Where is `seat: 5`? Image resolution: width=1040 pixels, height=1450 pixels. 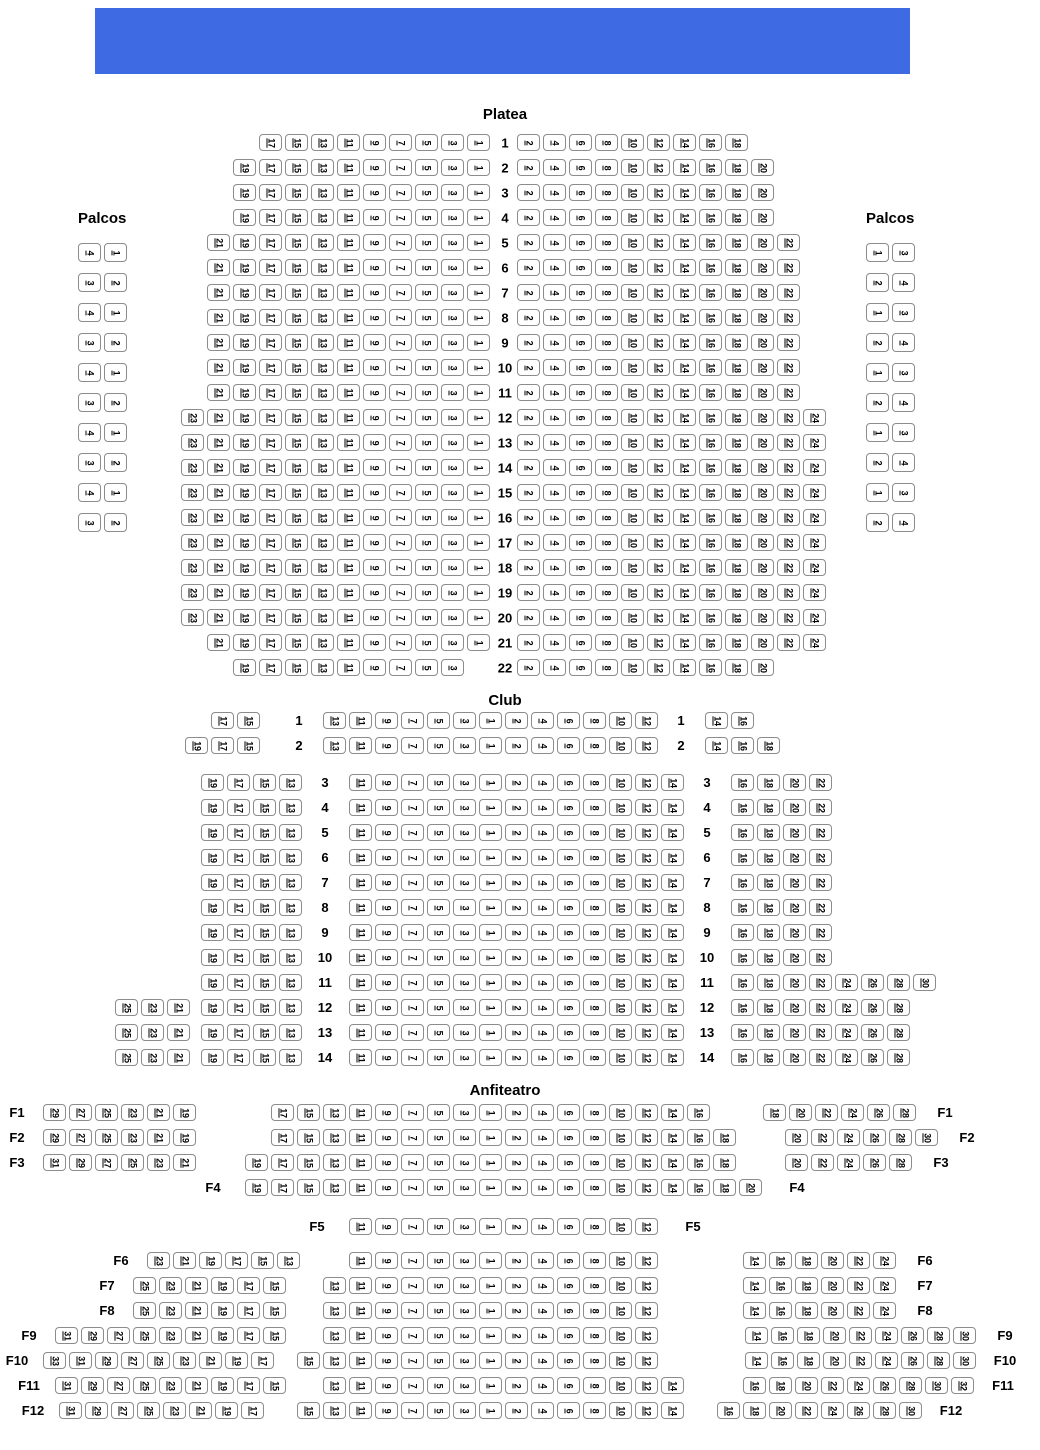
seat: 5 is located at coordinates (438, 1310).